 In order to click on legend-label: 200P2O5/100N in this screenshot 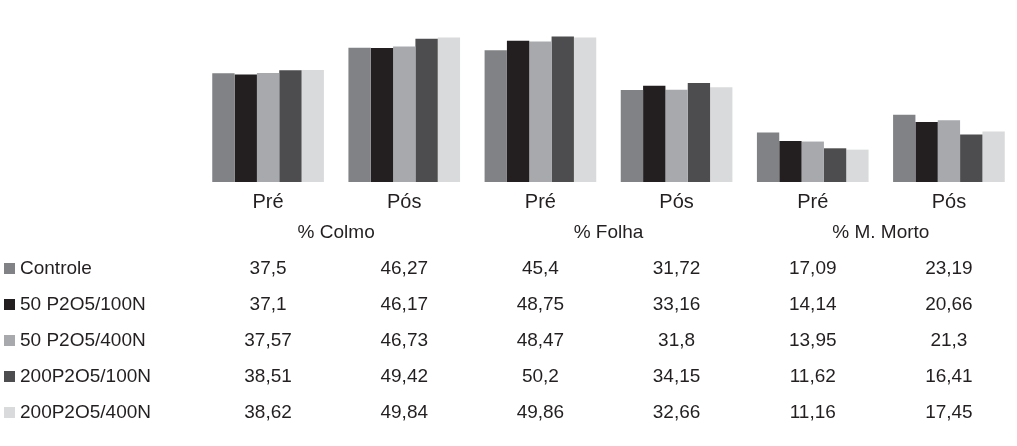, I will do `click(85, 376)`.